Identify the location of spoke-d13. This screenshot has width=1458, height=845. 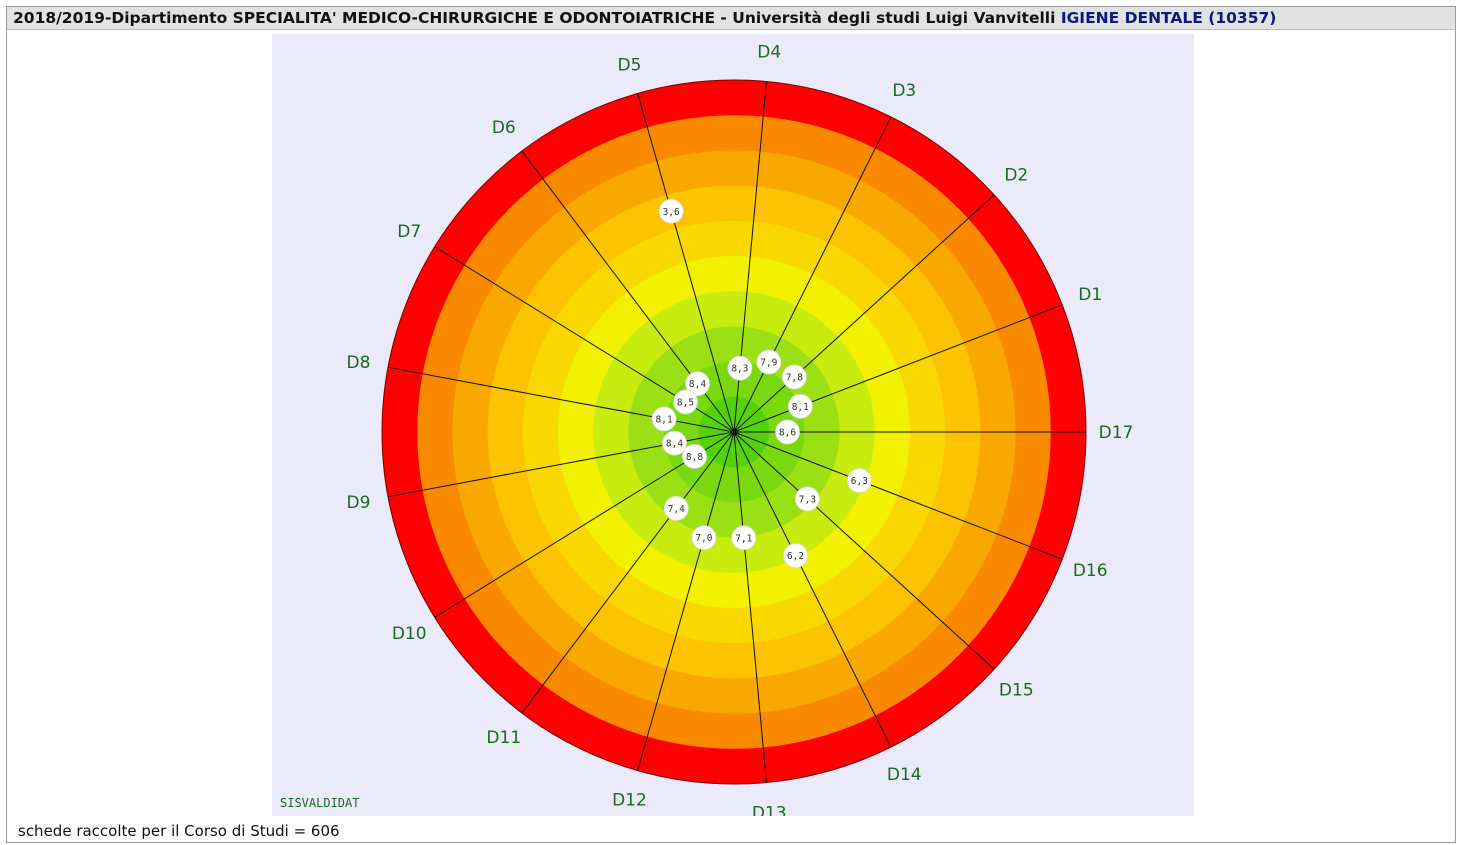
(750, 607).